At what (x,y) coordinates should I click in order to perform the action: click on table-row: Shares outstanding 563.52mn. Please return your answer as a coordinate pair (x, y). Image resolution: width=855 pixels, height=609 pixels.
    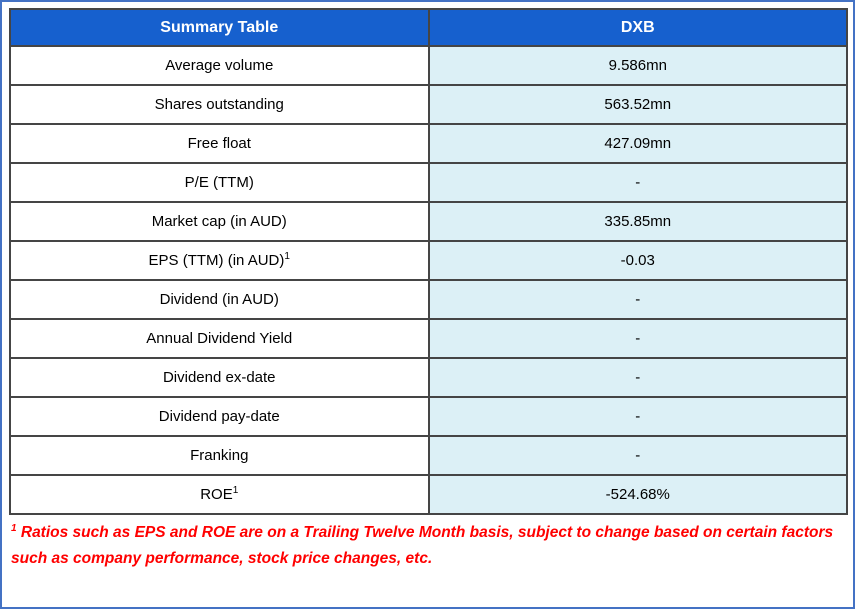
    Looking at the image, I should click on (428, 104).